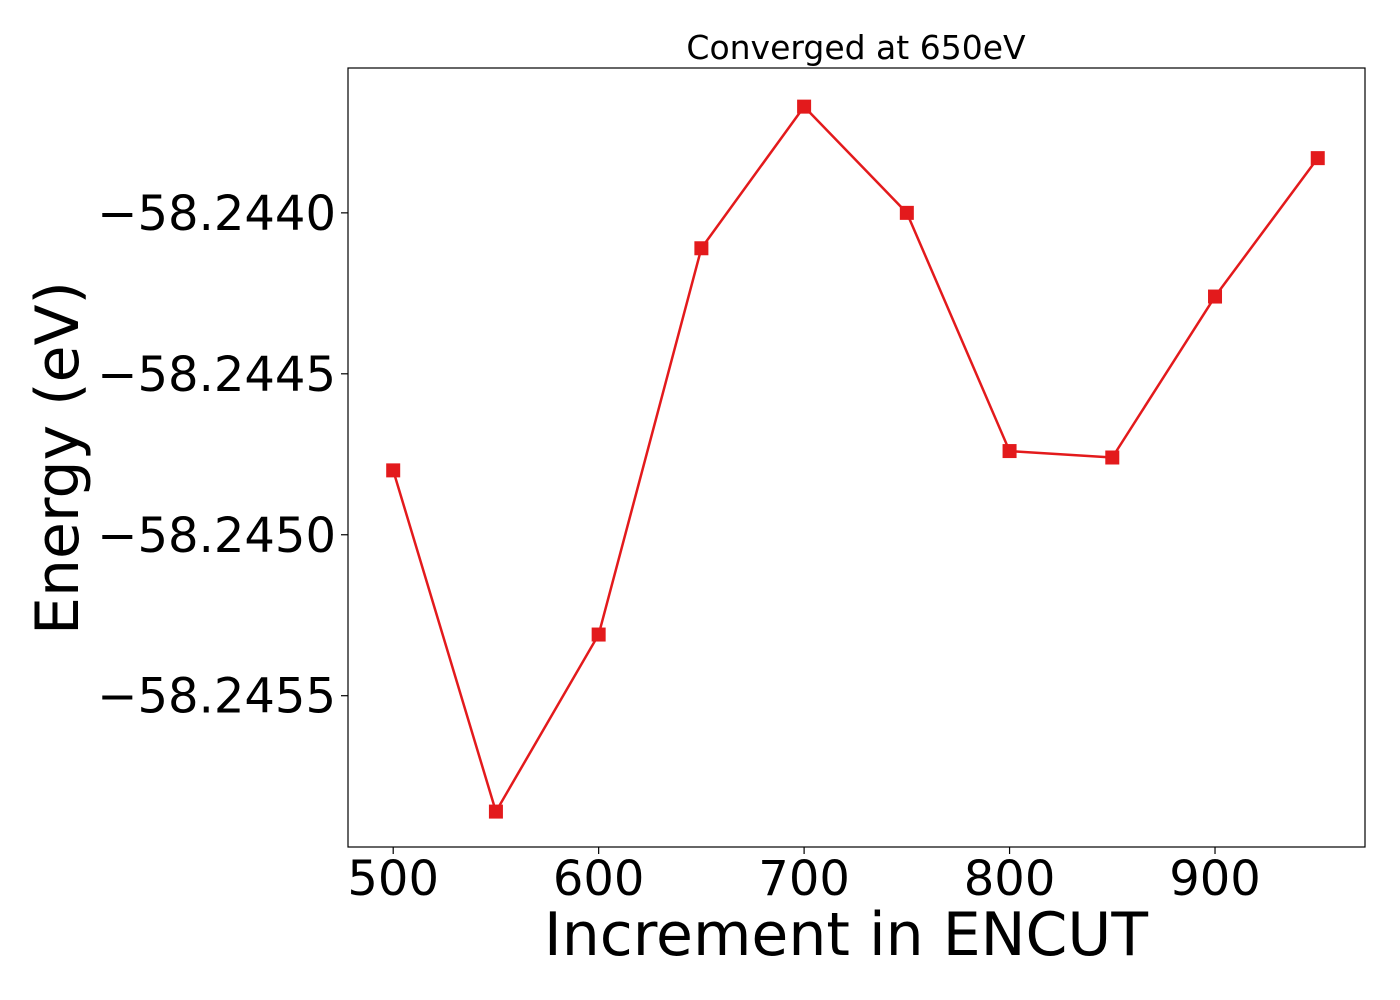 The width and height of the screenshot is (1400, 1000). What do you see at coordinates (1010, 879) in the screenshot?
I see `x-tick-label: 800` at bounding box center [1010, 879].